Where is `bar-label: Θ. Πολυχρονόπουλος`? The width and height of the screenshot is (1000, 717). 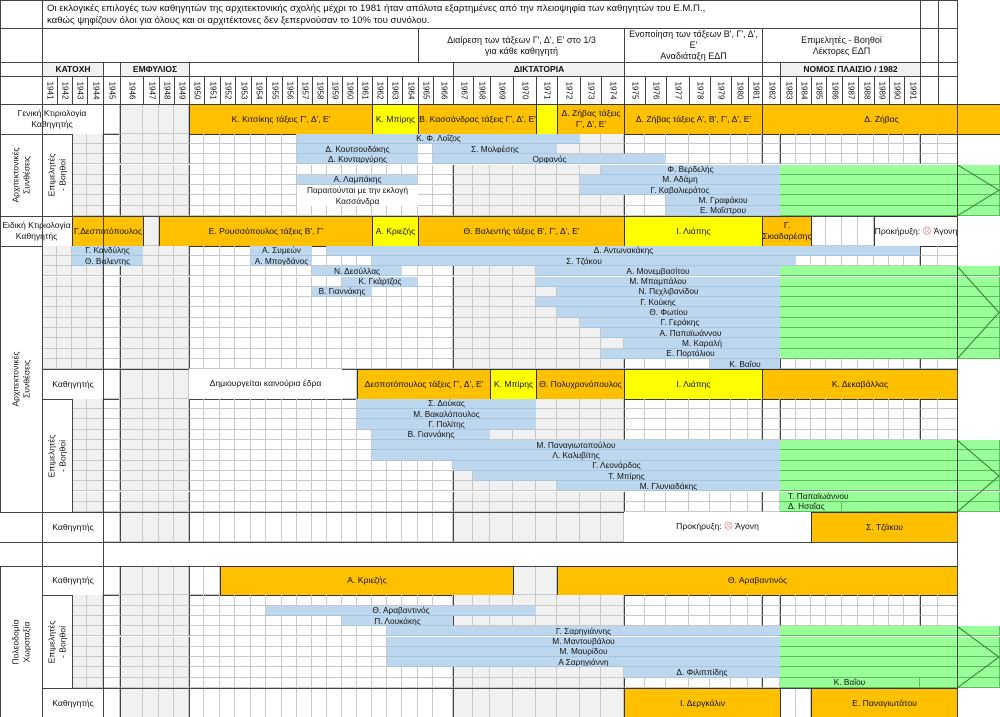 bar-label: Θ. Πολυχρονόπουλος is located at coordinates (580, 383).